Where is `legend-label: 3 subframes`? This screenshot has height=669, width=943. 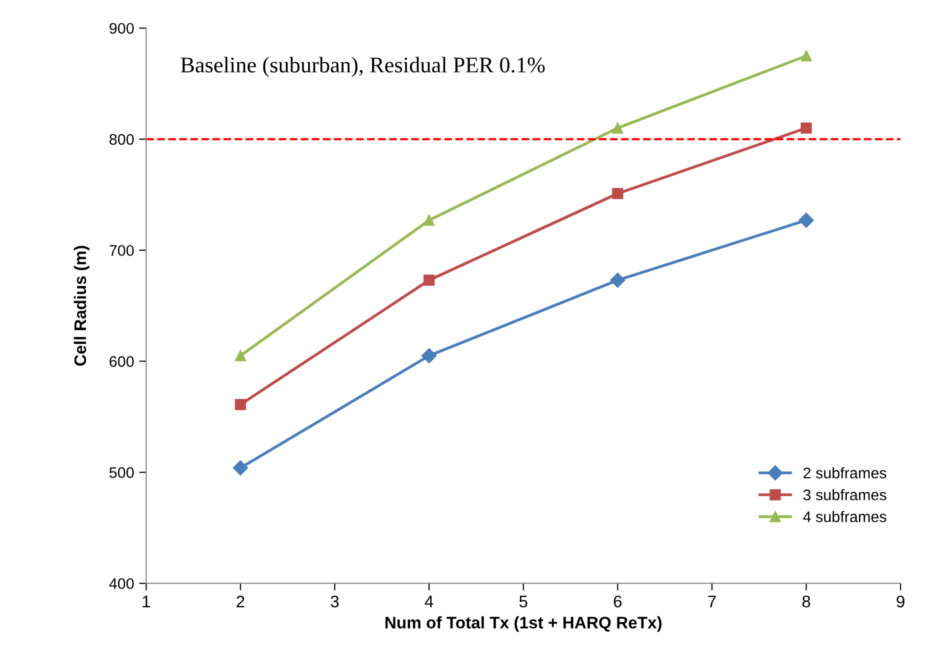
legend-label: 3 subframes is located at coordinates (844, 494).